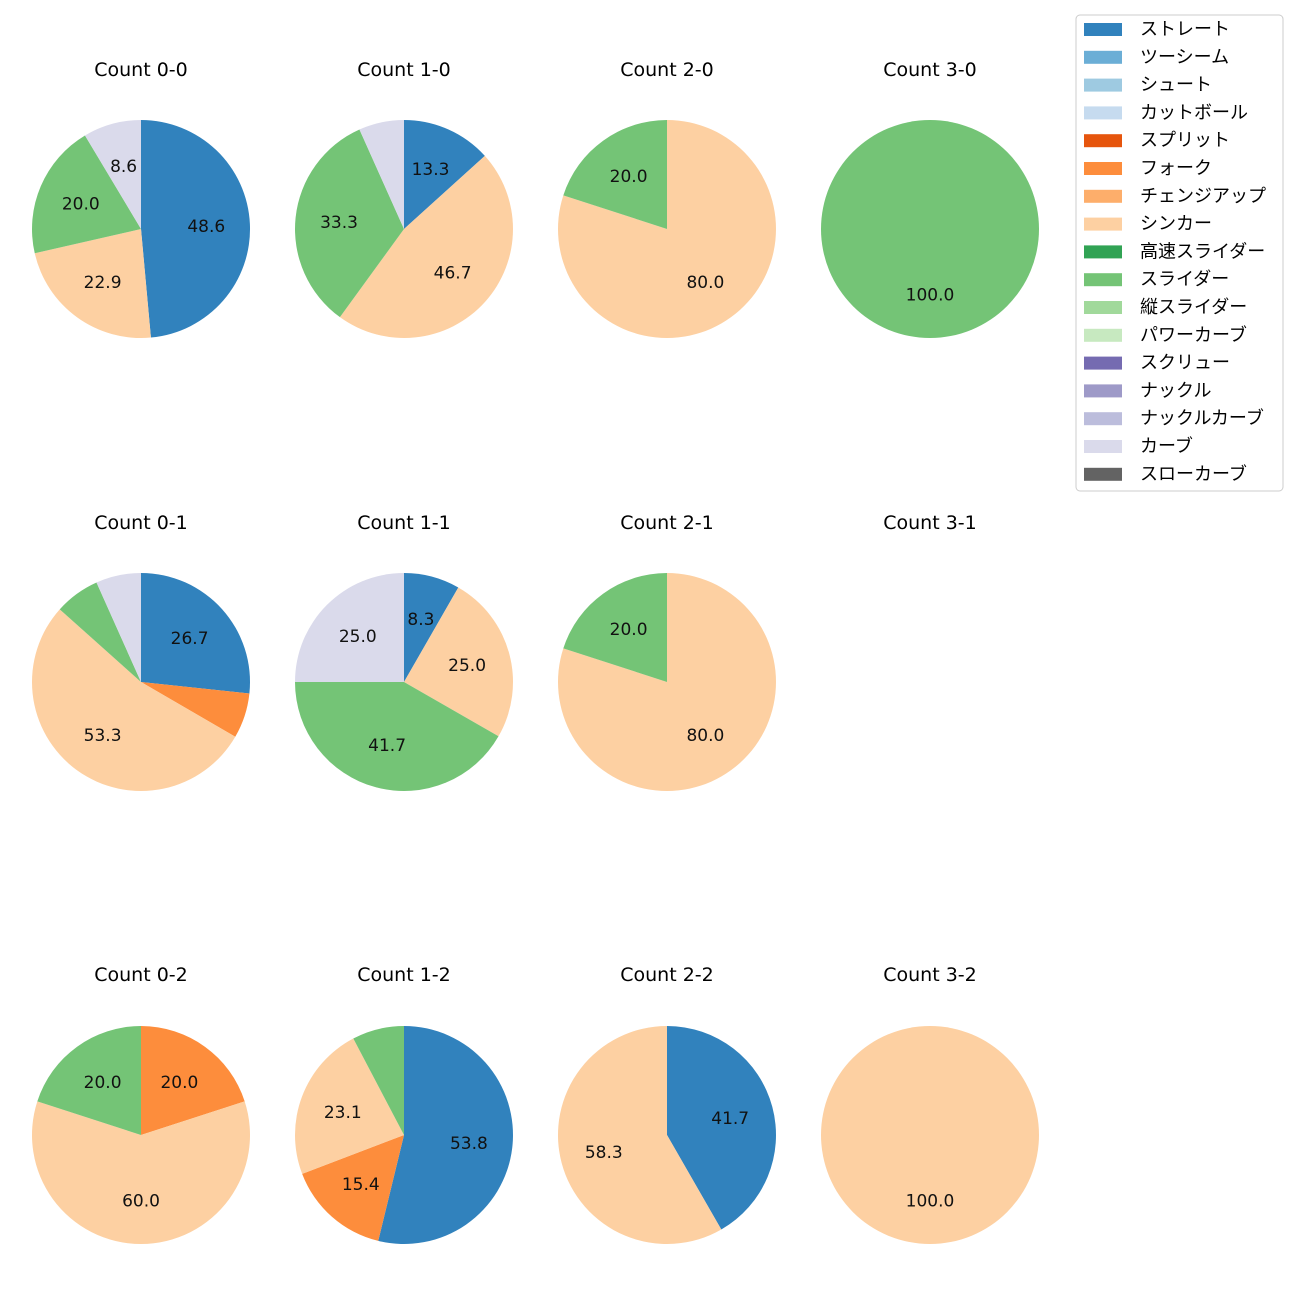  I want to click on slice-label: 33.3, so click(339, 223).